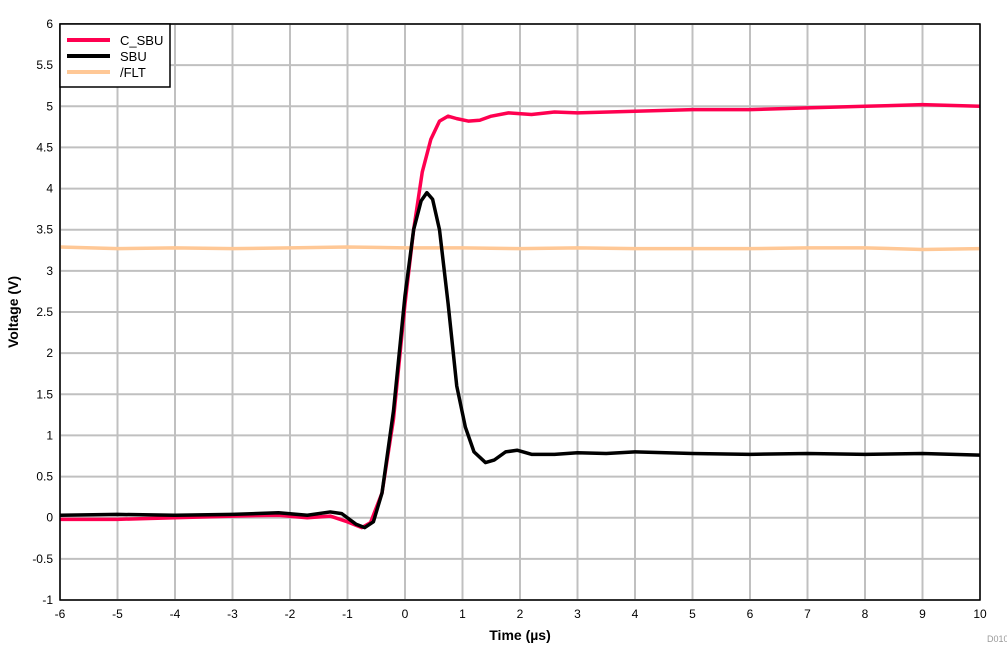  Describe the element at coordinates (49, 106) in the screenshot. I see `y-tick-label: 5` at that location.